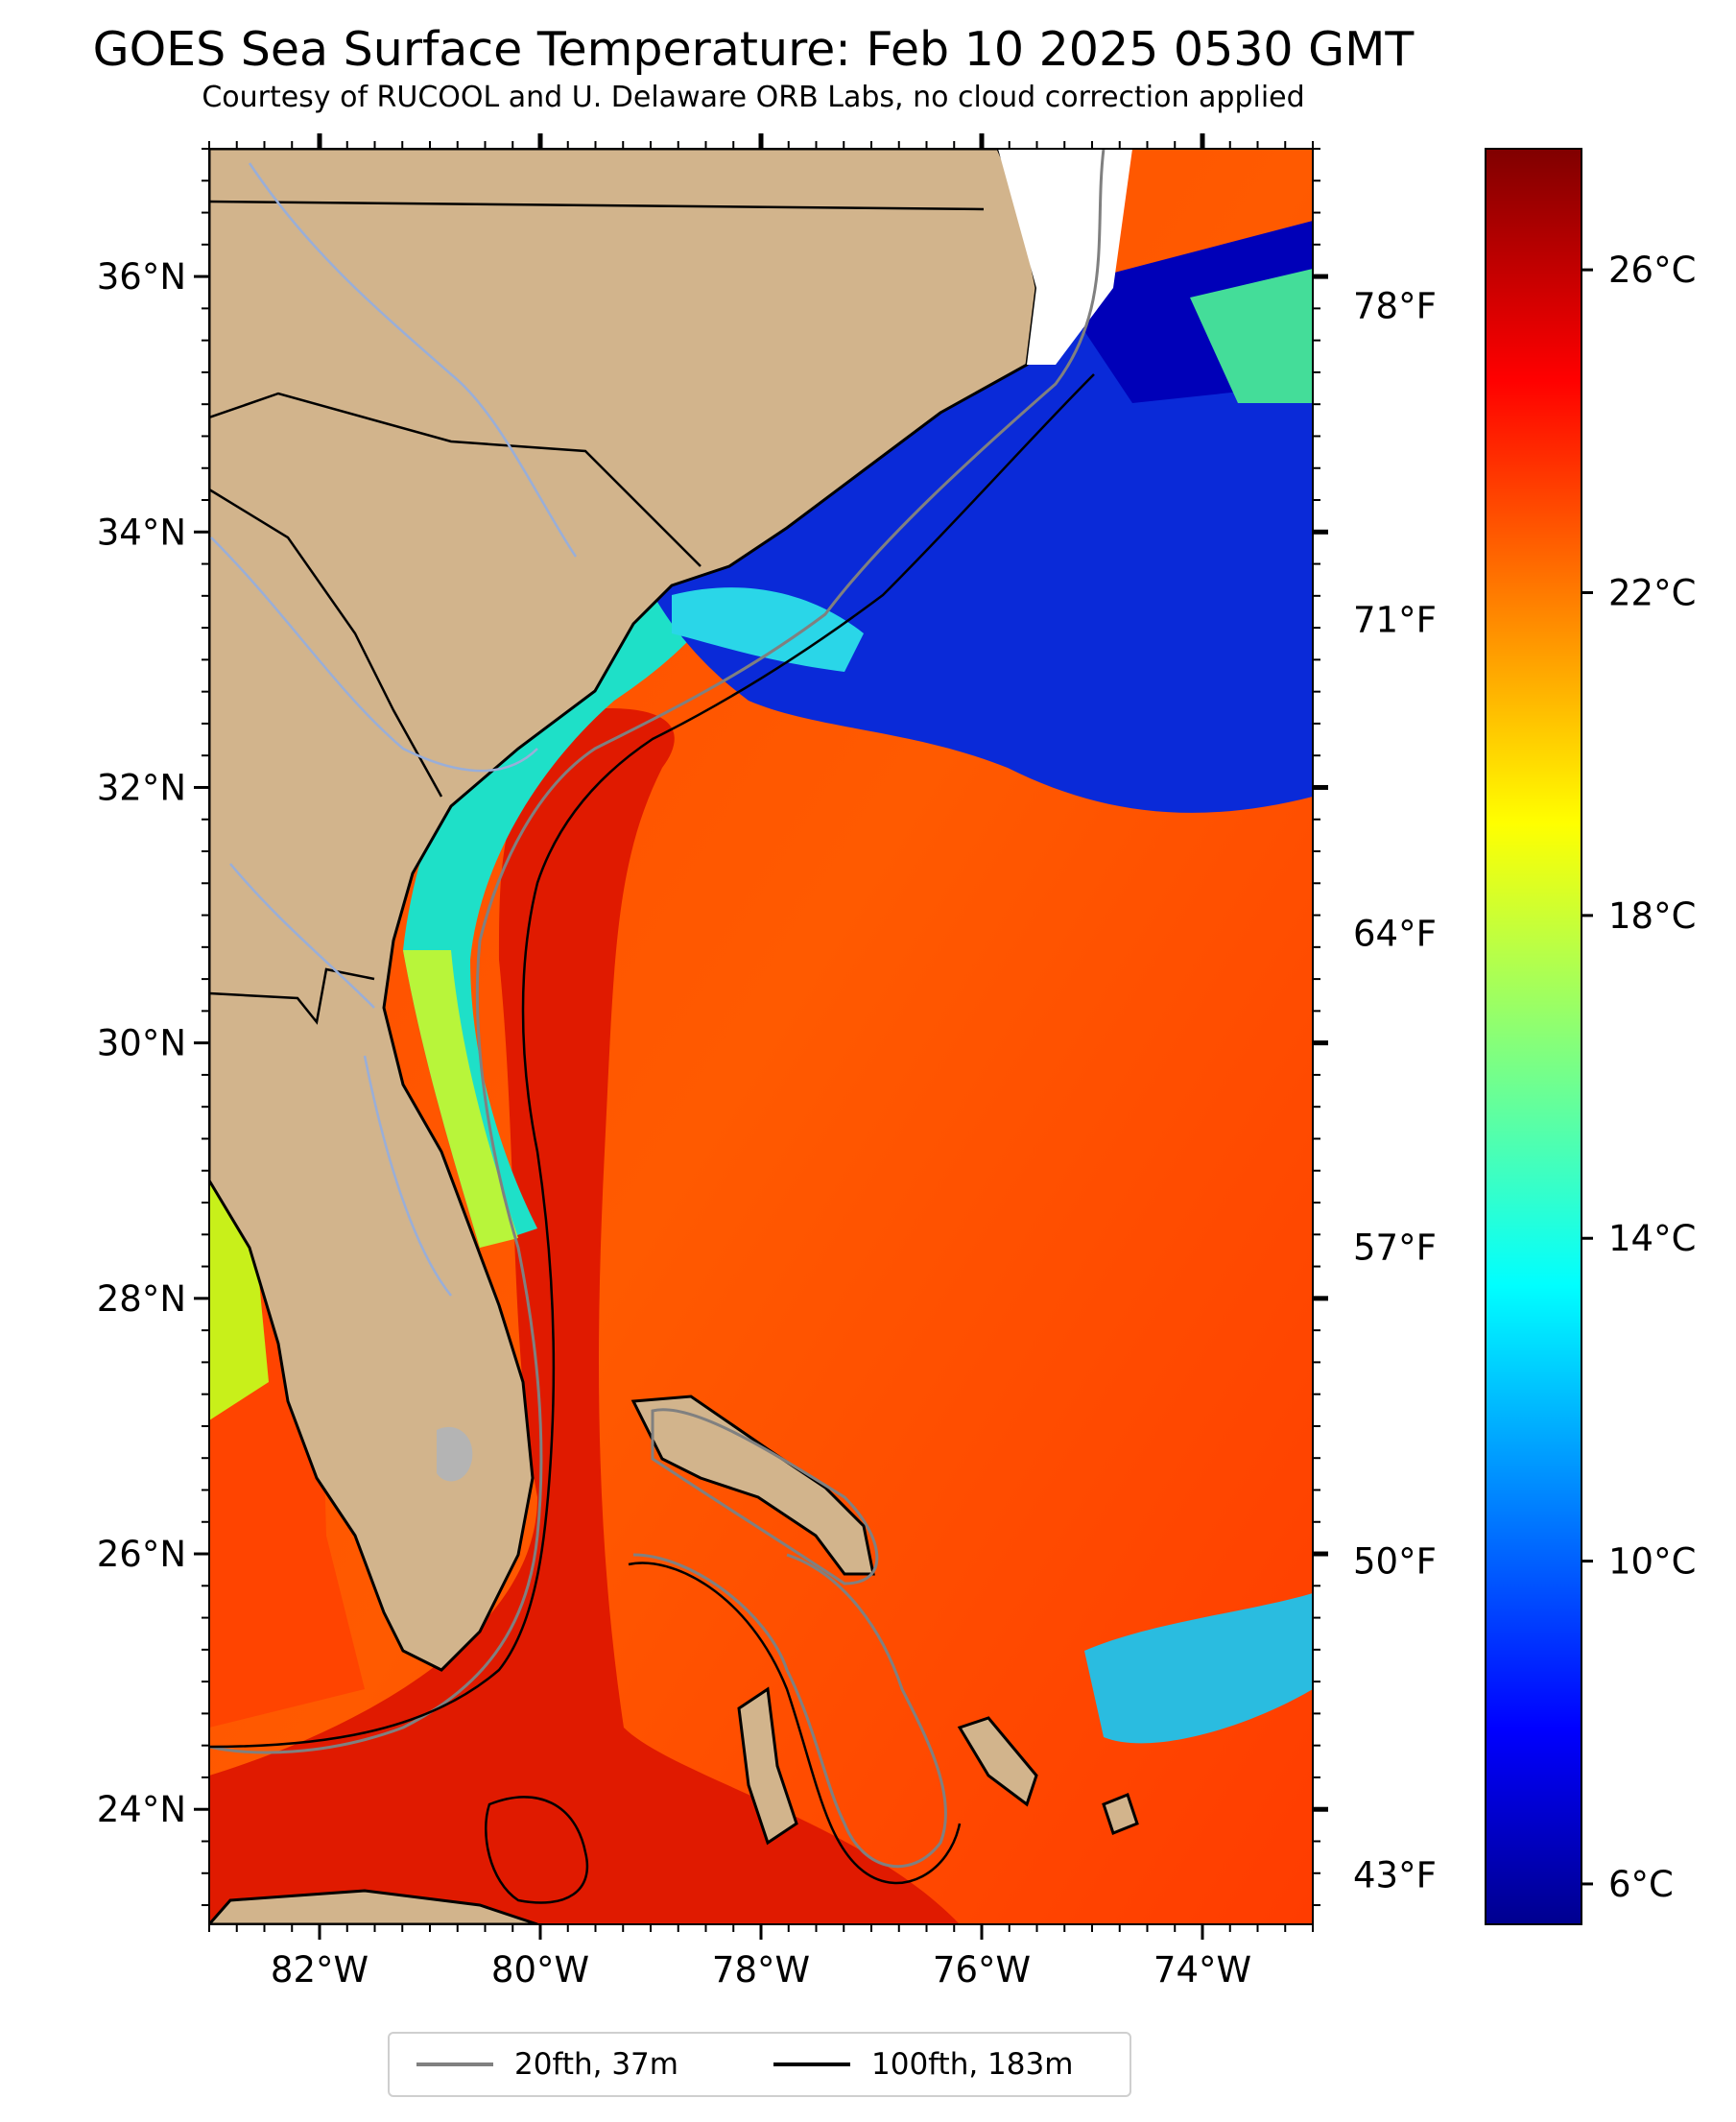 The image size is (1736, 2122). I want to click on lon-tick-label: 80°W, so click(540, 1970).